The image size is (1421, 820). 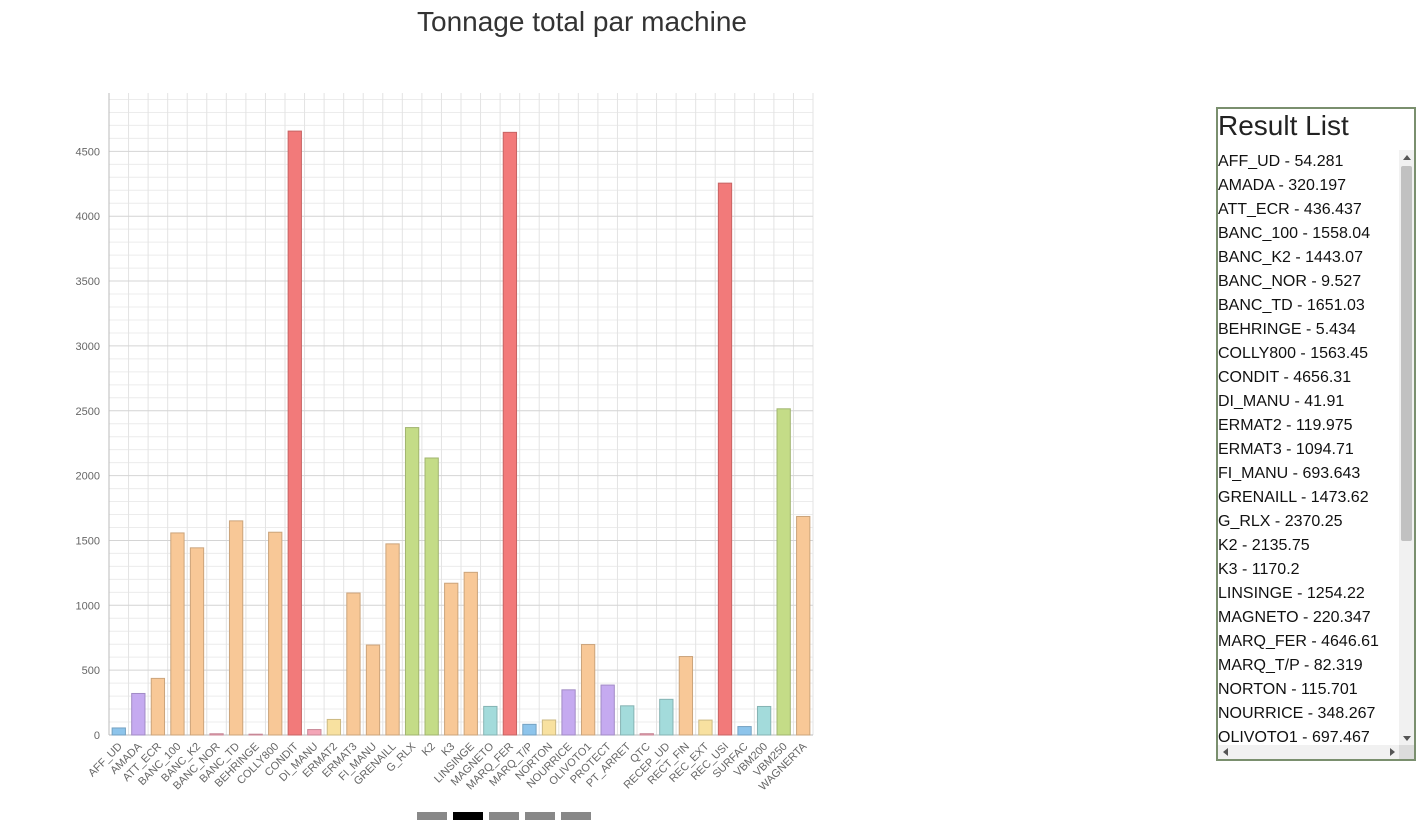 What do you see at coordinates (1293, 497) in the screenshot?
I see `result-list-item: GRENAILL - 1473.62` at bounding box center [1293, 497].